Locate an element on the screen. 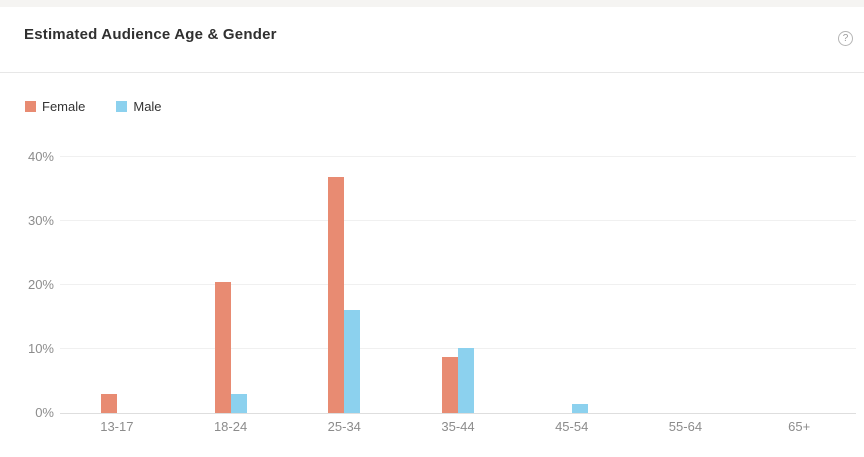  x-tick-35-44: 35-44 is located at coordinates (458, 426).